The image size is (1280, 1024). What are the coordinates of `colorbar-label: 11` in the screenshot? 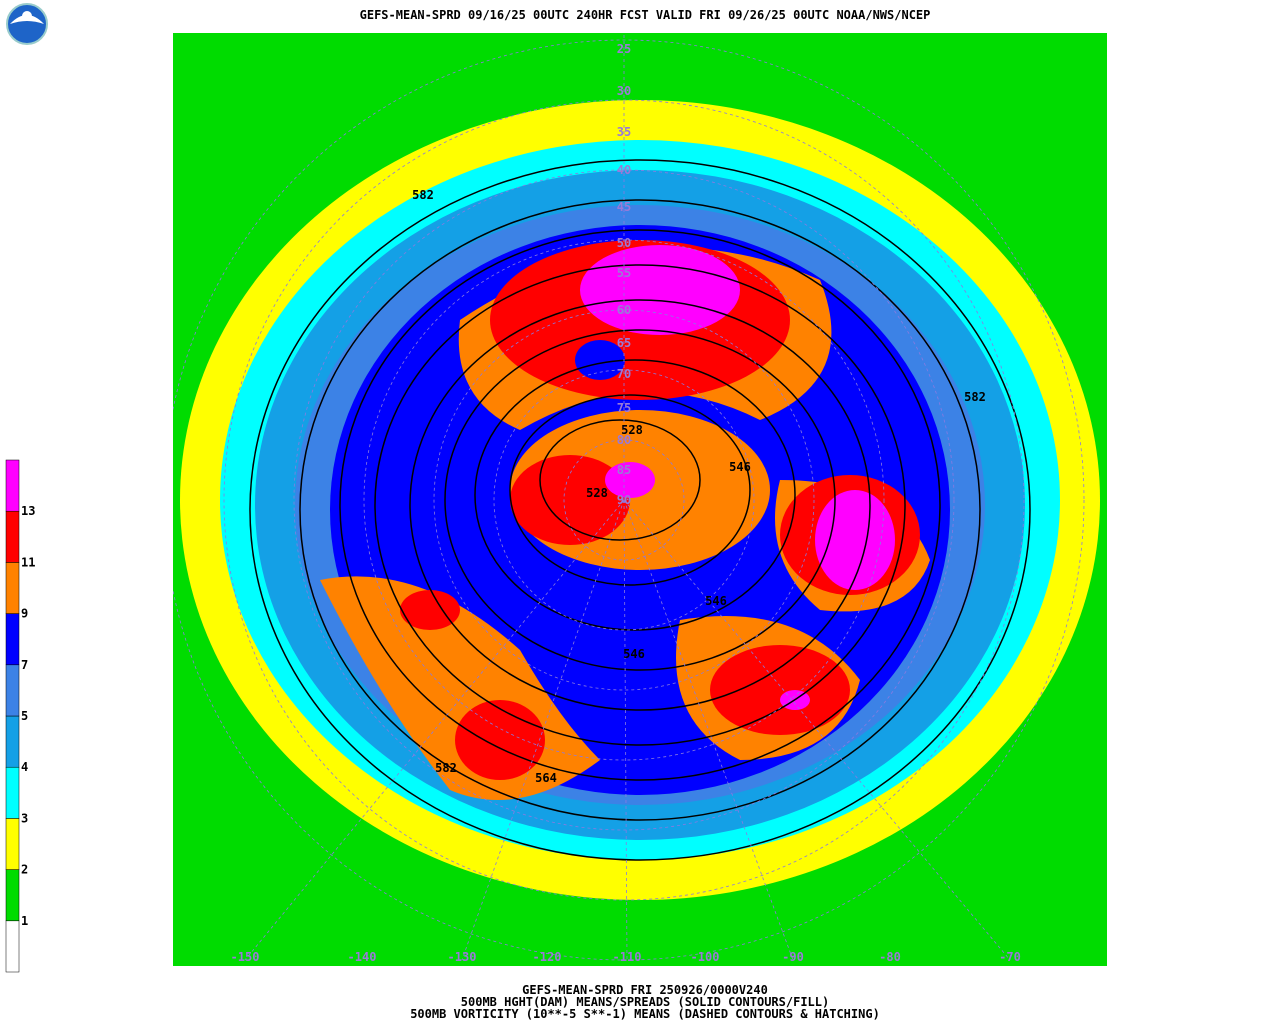 It's located at (28, 562).